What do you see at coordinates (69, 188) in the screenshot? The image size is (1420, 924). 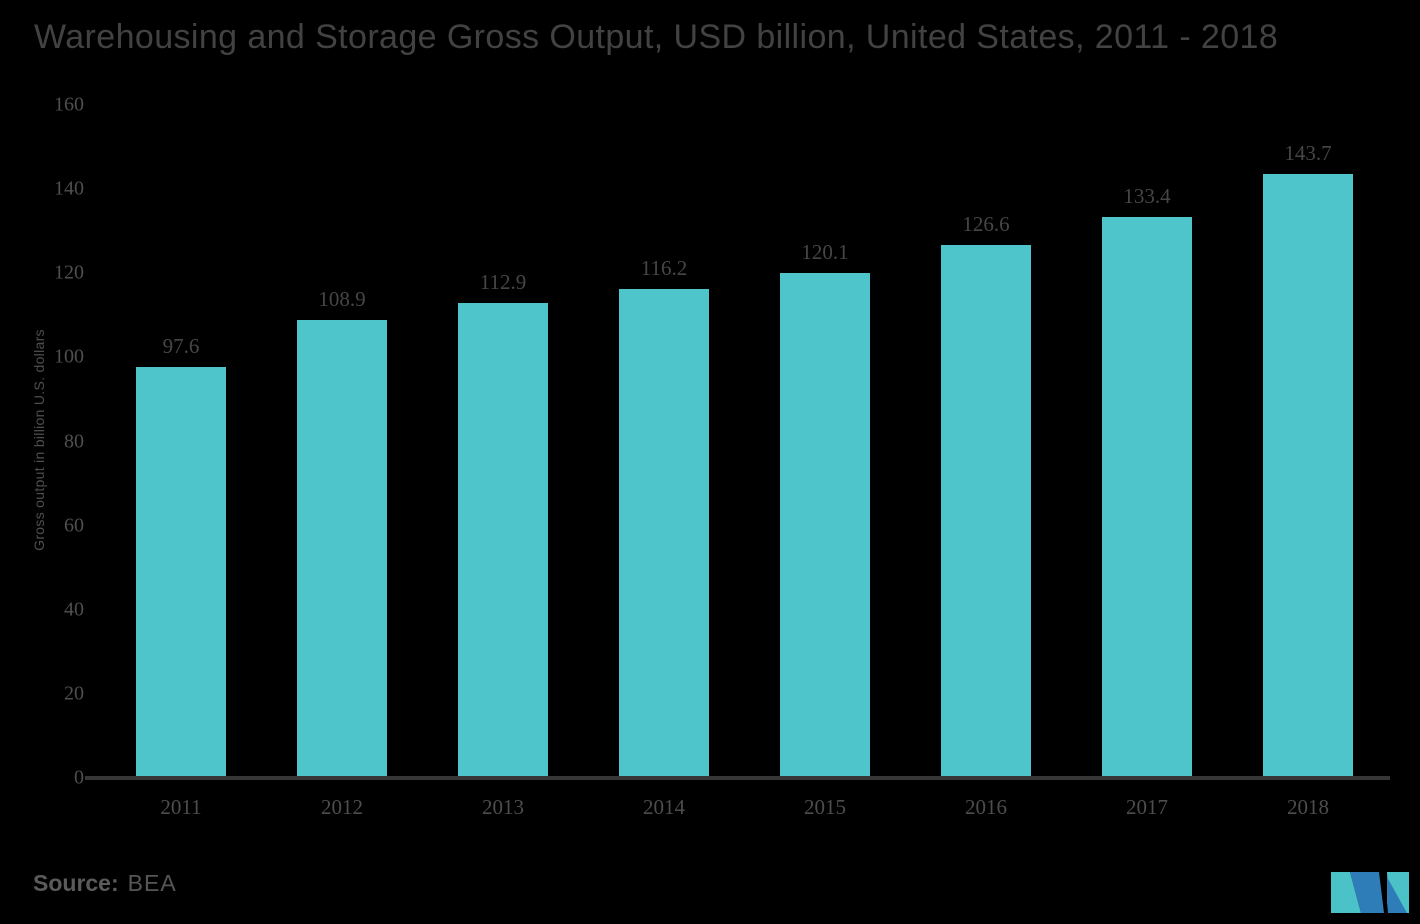 I see `y-tick-label: 140` at bounding box center [69, 188].